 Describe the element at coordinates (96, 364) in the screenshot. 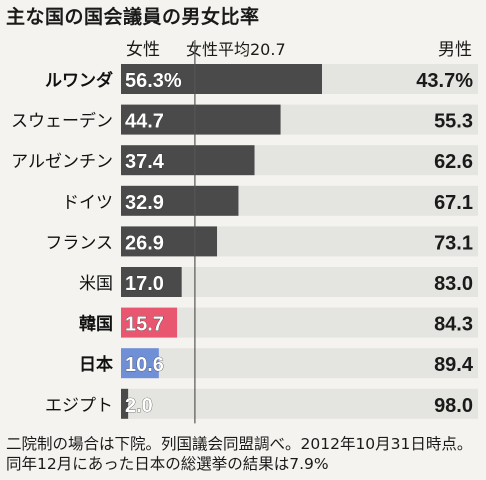

I see `category-label: 日本` at that location.